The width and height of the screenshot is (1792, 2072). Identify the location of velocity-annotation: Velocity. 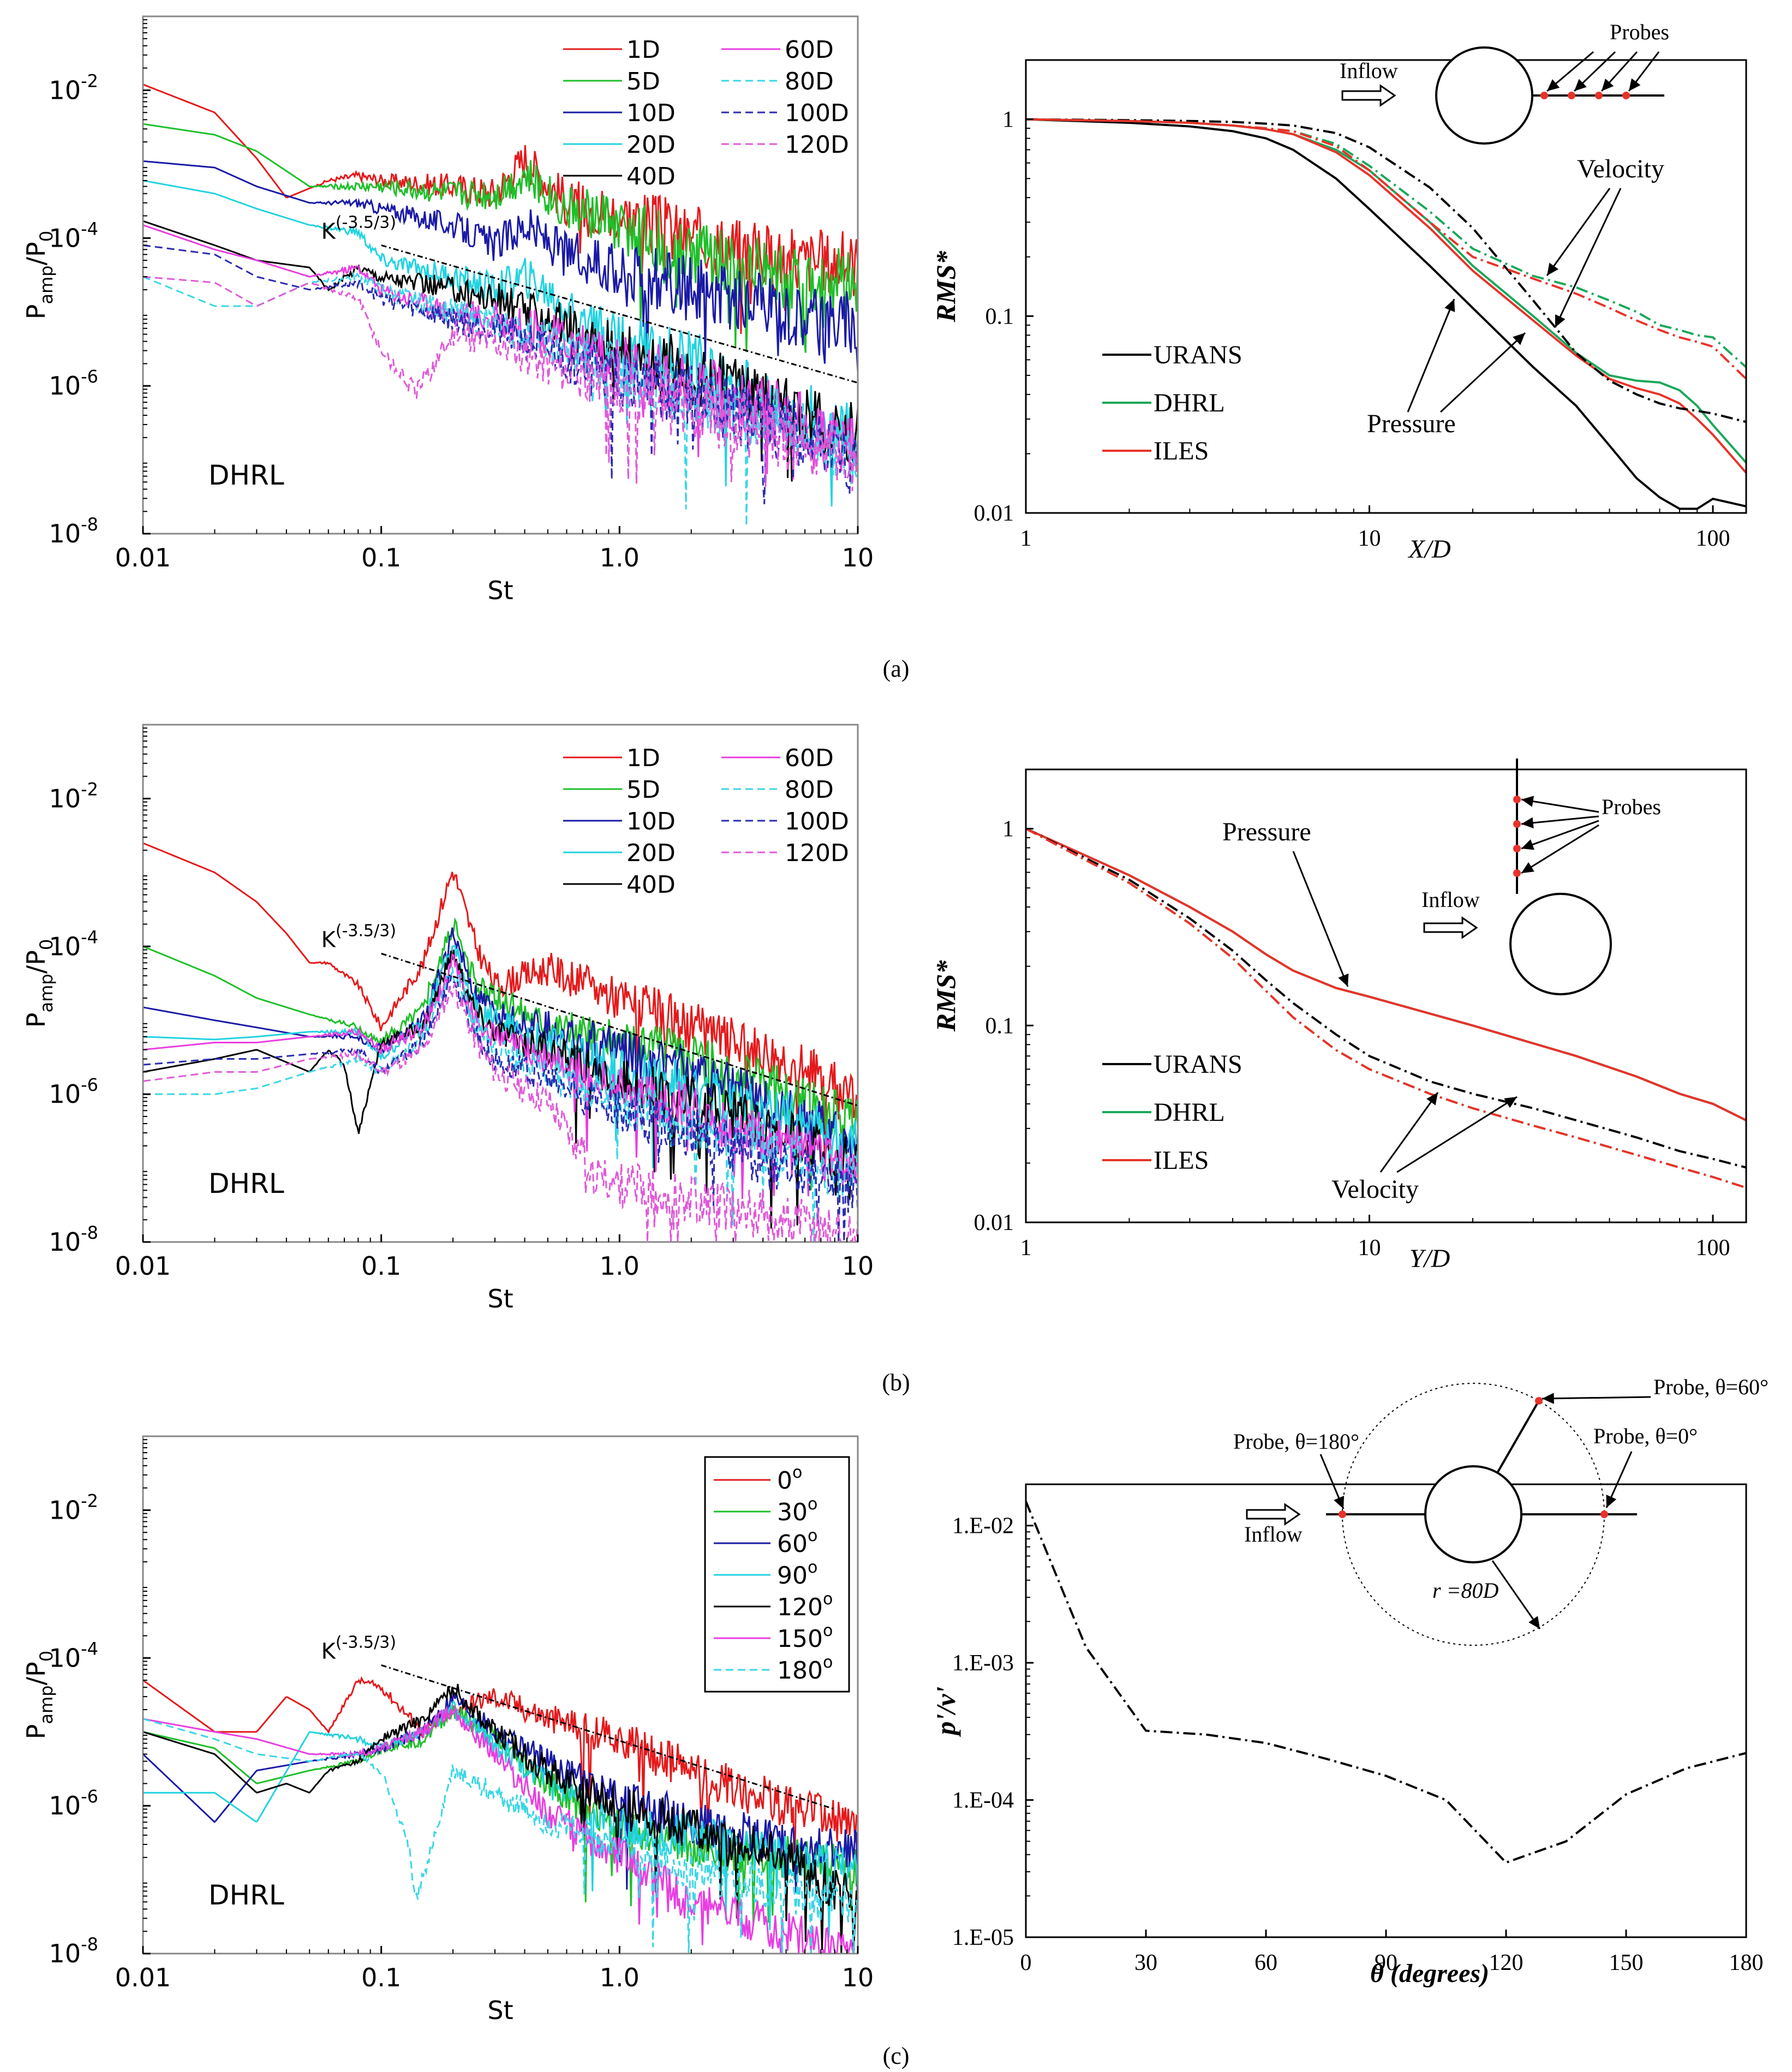
(1375, 1190).